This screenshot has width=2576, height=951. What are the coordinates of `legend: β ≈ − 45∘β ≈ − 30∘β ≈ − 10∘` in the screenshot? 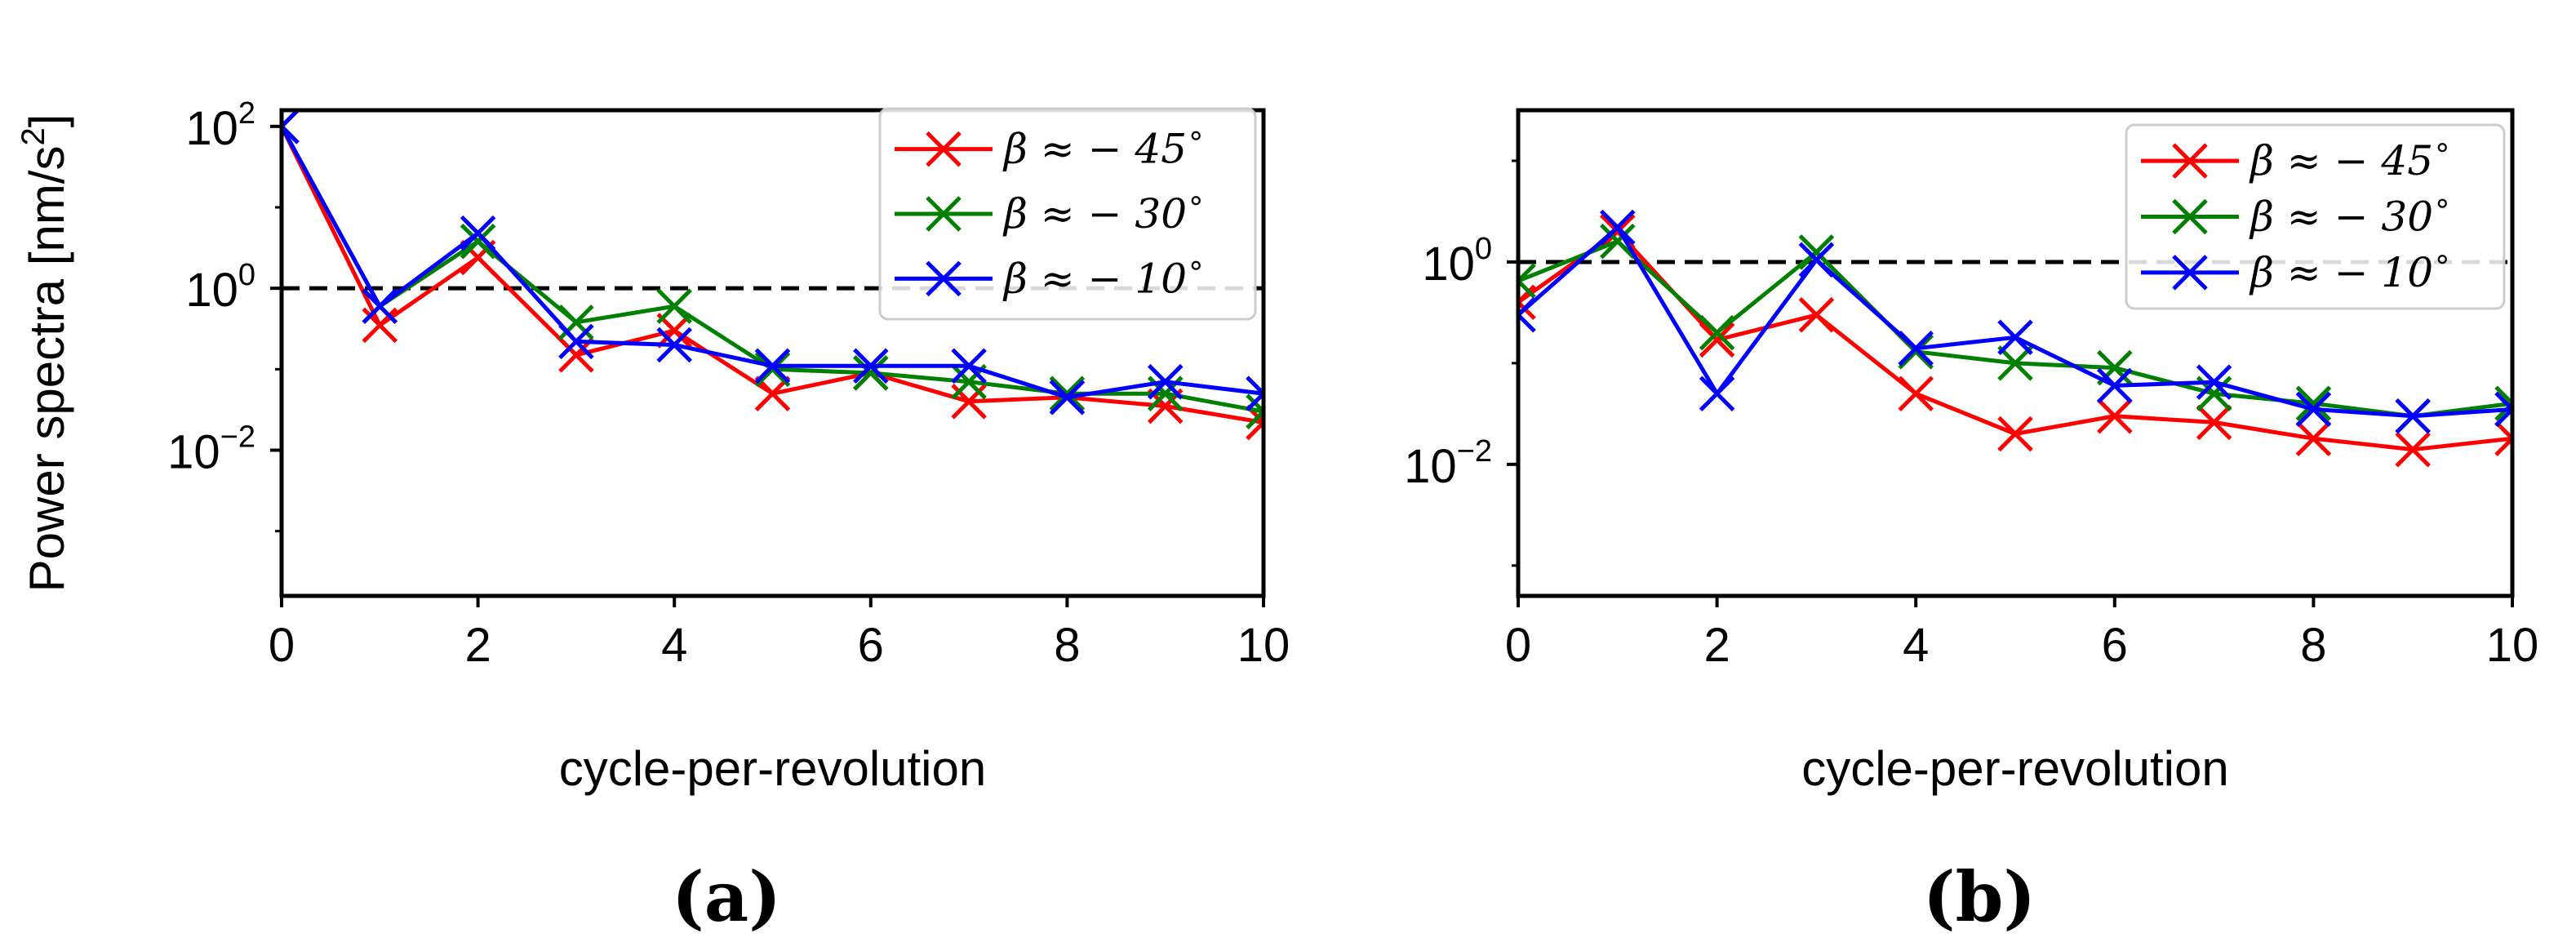 It's located at (2315, 216).